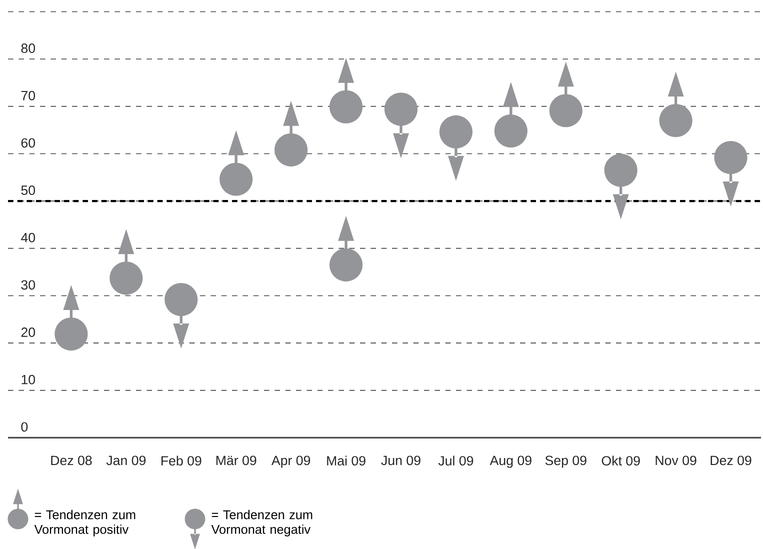  What do you see at coordinates (28, 237) in the screenshot?
I see `y-tick-label: 40` at bounding box center [28, 237].